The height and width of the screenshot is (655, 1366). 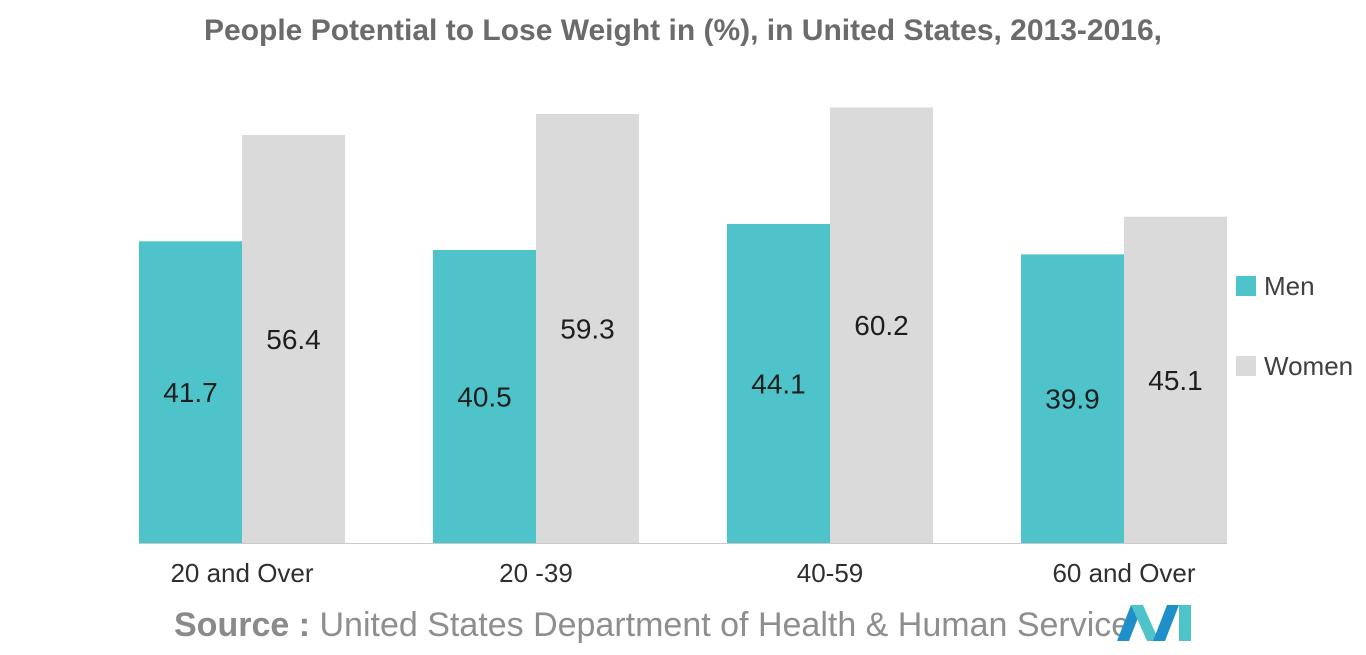 I want to click on data-label-women-2: 60.2, so click(x=881, y=325).